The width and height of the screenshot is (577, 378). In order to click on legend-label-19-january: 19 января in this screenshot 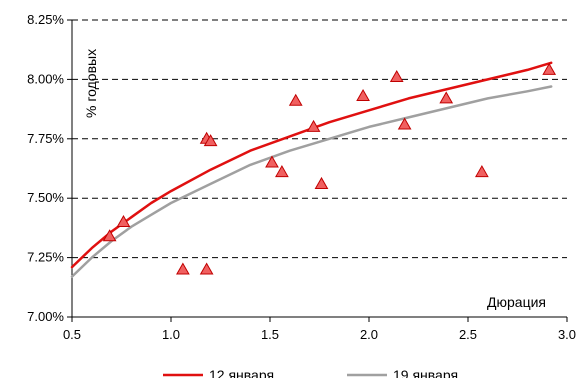, I will do `click(425, 372)`.